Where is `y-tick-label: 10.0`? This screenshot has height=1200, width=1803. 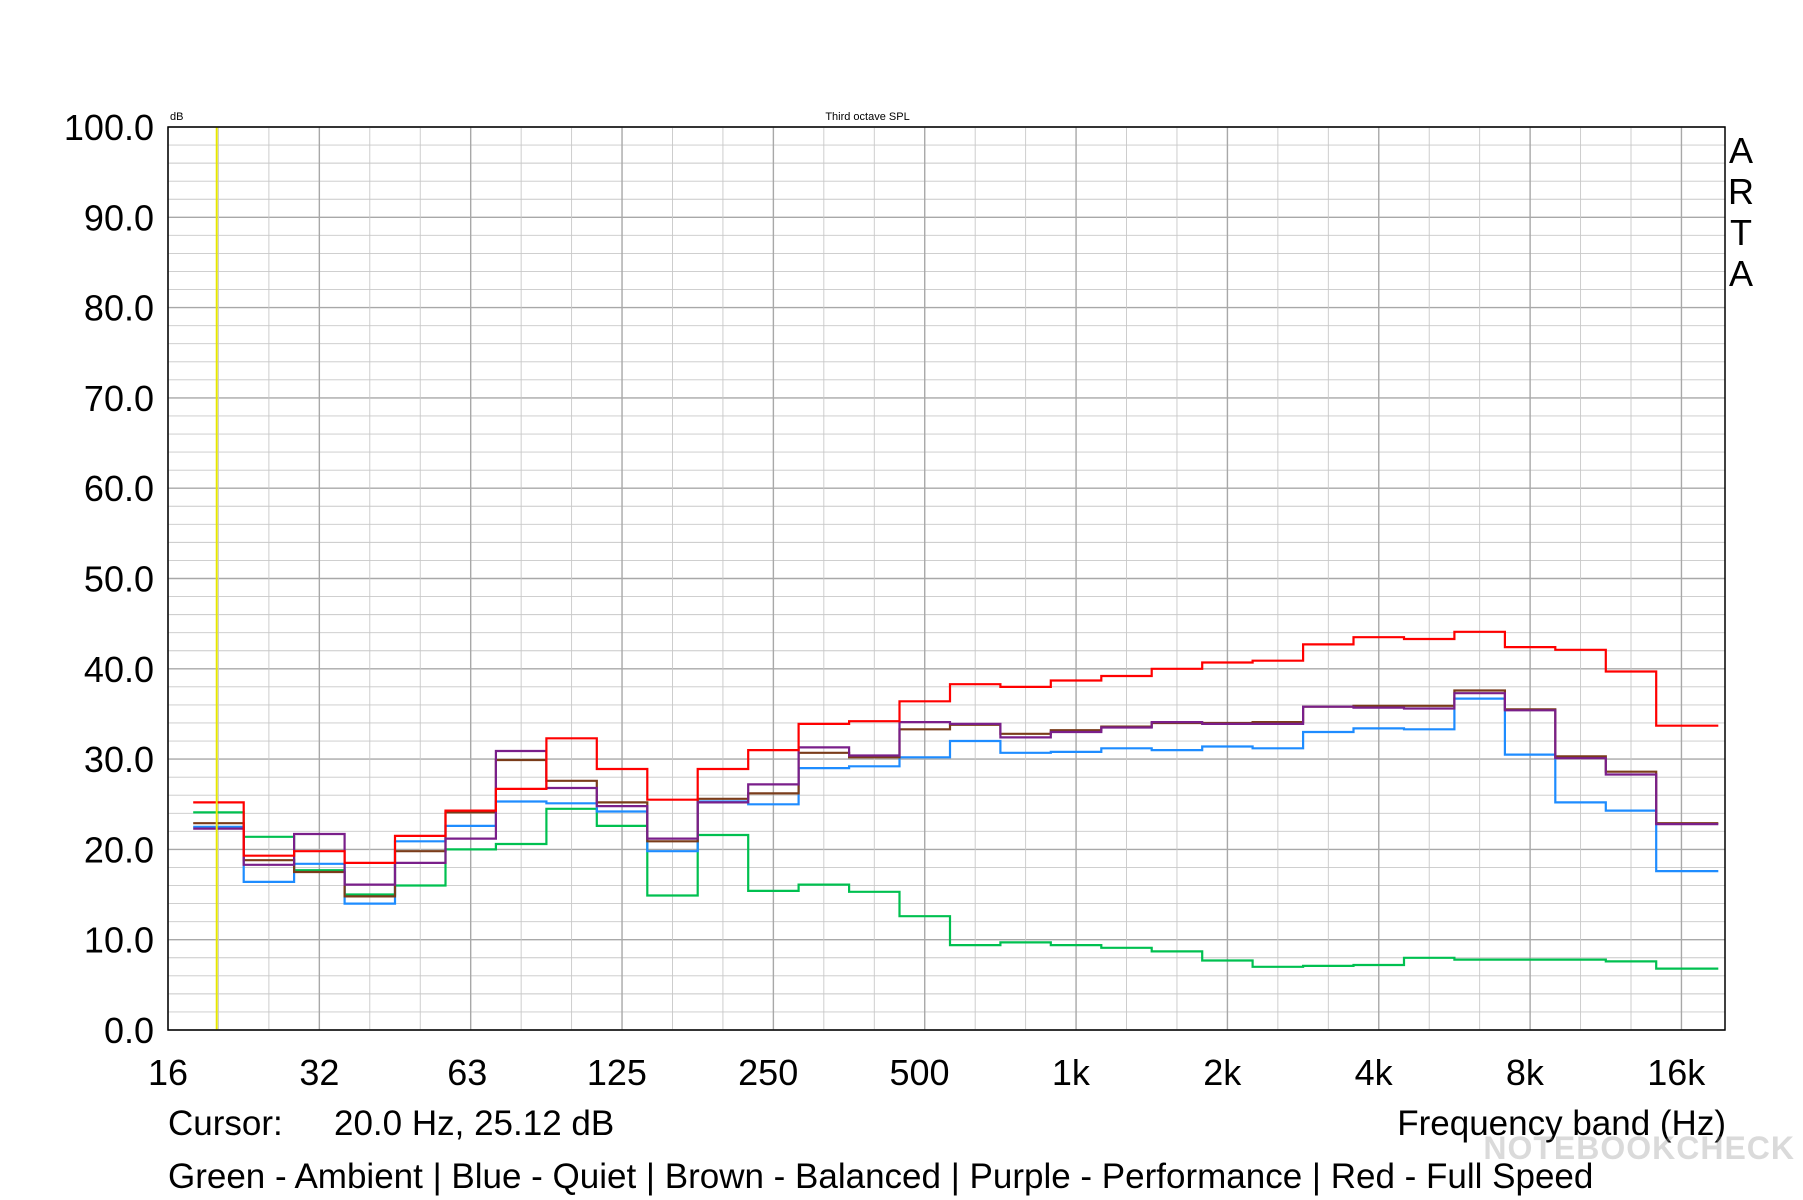
y-tick-label: 10.0 is located at coordinates (119, 940).